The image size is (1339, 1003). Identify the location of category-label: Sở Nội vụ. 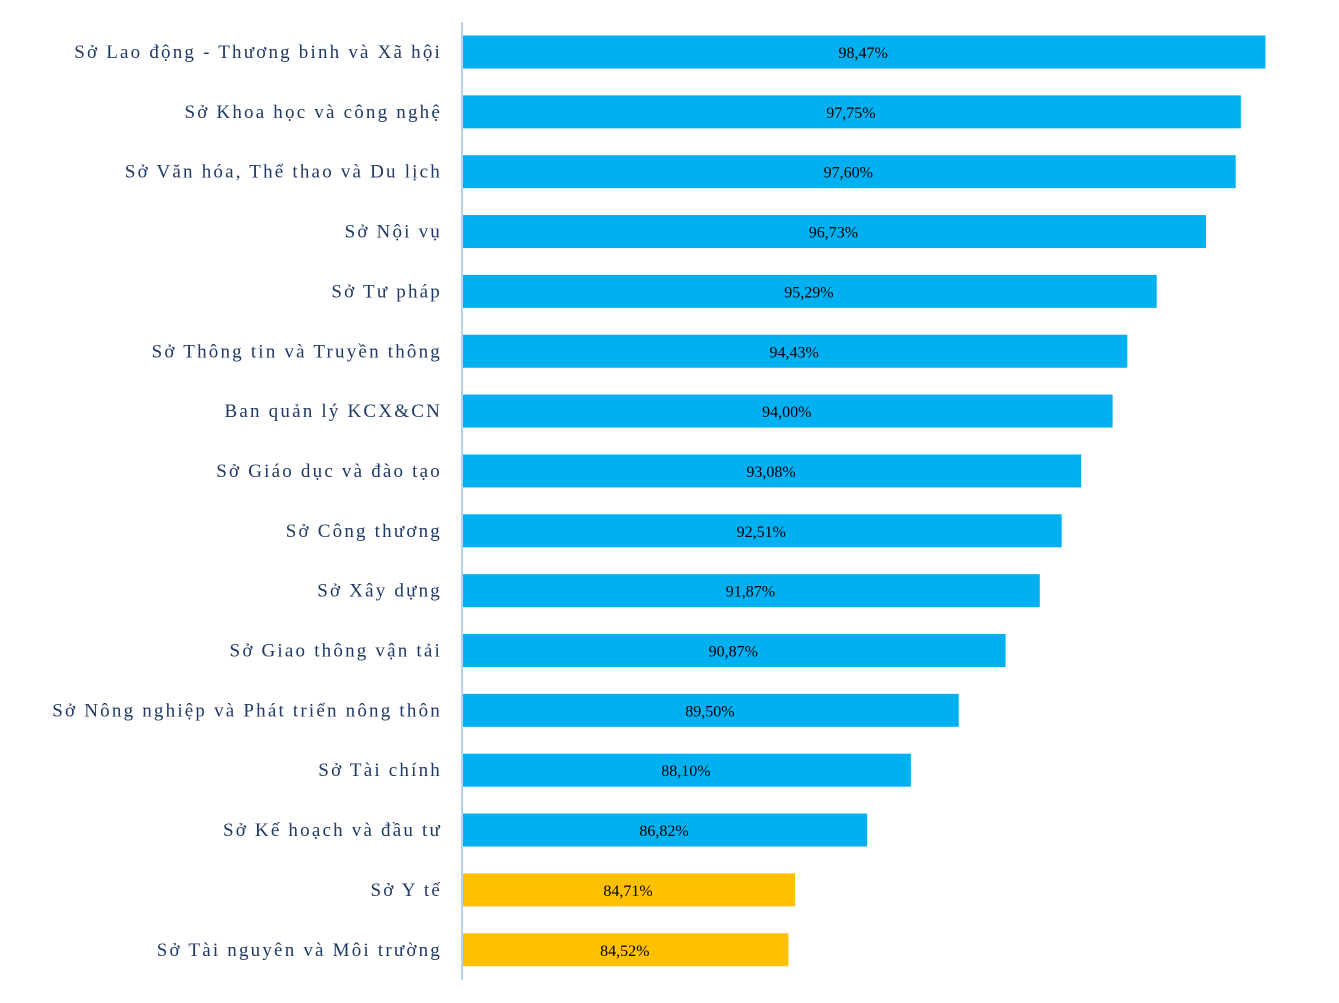
(393, 232).